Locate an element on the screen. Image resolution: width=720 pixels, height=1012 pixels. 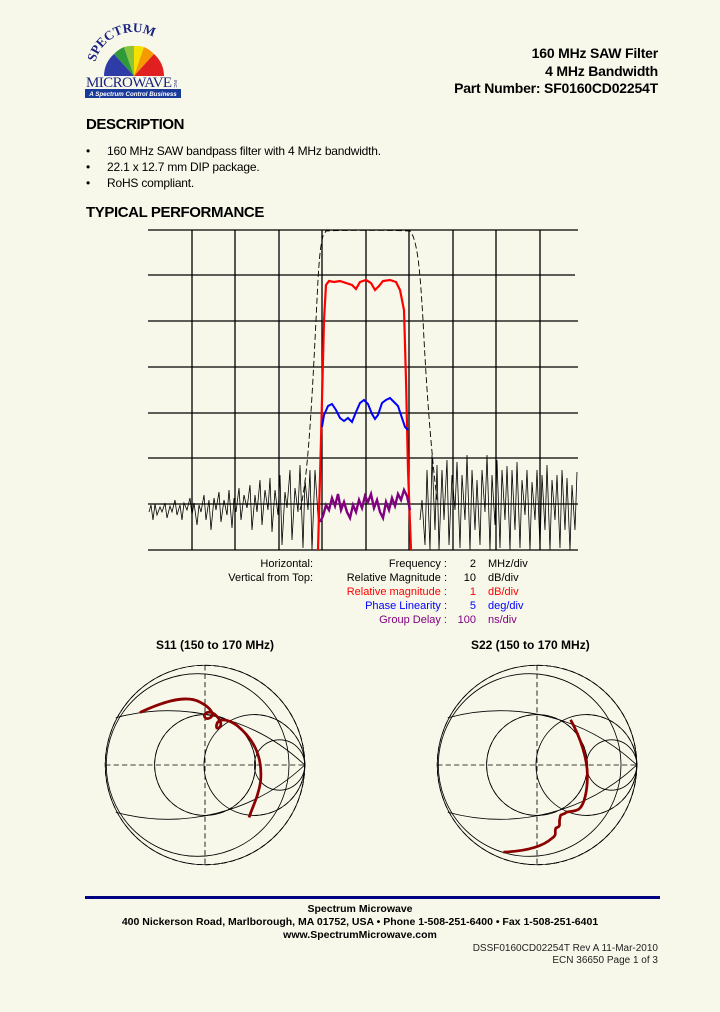
part-number: Part Number: SF0160CD02254T is located at coordinates (556, 88).